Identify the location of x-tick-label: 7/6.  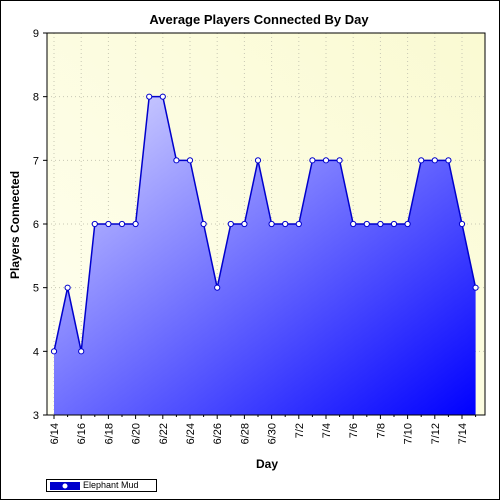
(354, 430).